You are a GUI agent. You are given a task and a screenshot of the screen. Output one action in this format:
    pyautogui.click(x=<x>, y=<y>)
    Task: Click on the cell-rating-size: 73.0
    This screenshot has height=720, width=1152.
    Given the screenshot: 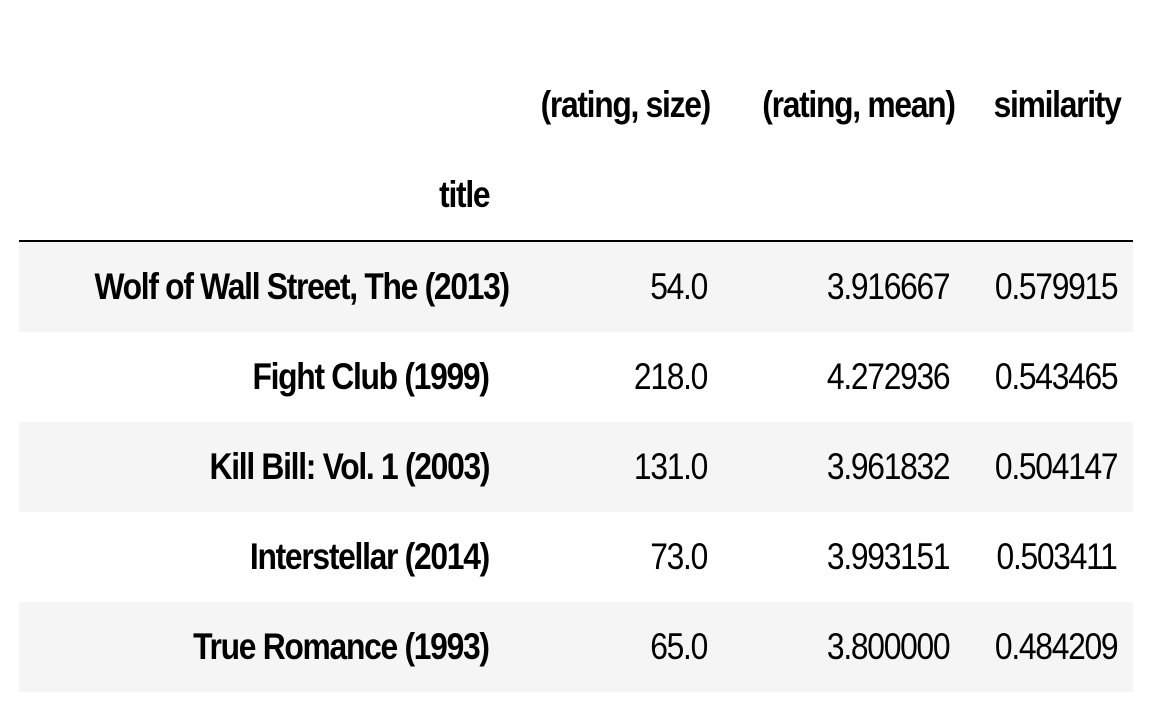 What is the action you would take?
    pyautogui.click(x=679, y=556)
    